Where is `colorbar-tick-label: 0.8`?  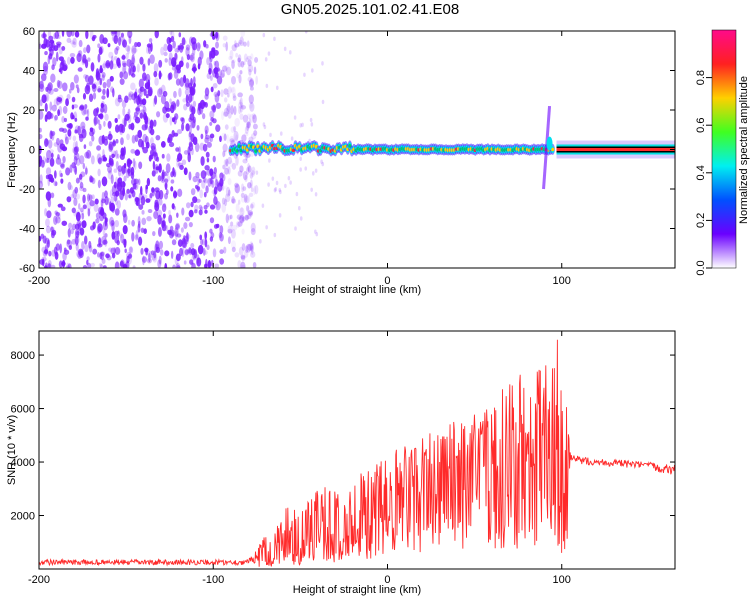
colorbar-tick-label: 0.8 is located at coordinates (701, 77).